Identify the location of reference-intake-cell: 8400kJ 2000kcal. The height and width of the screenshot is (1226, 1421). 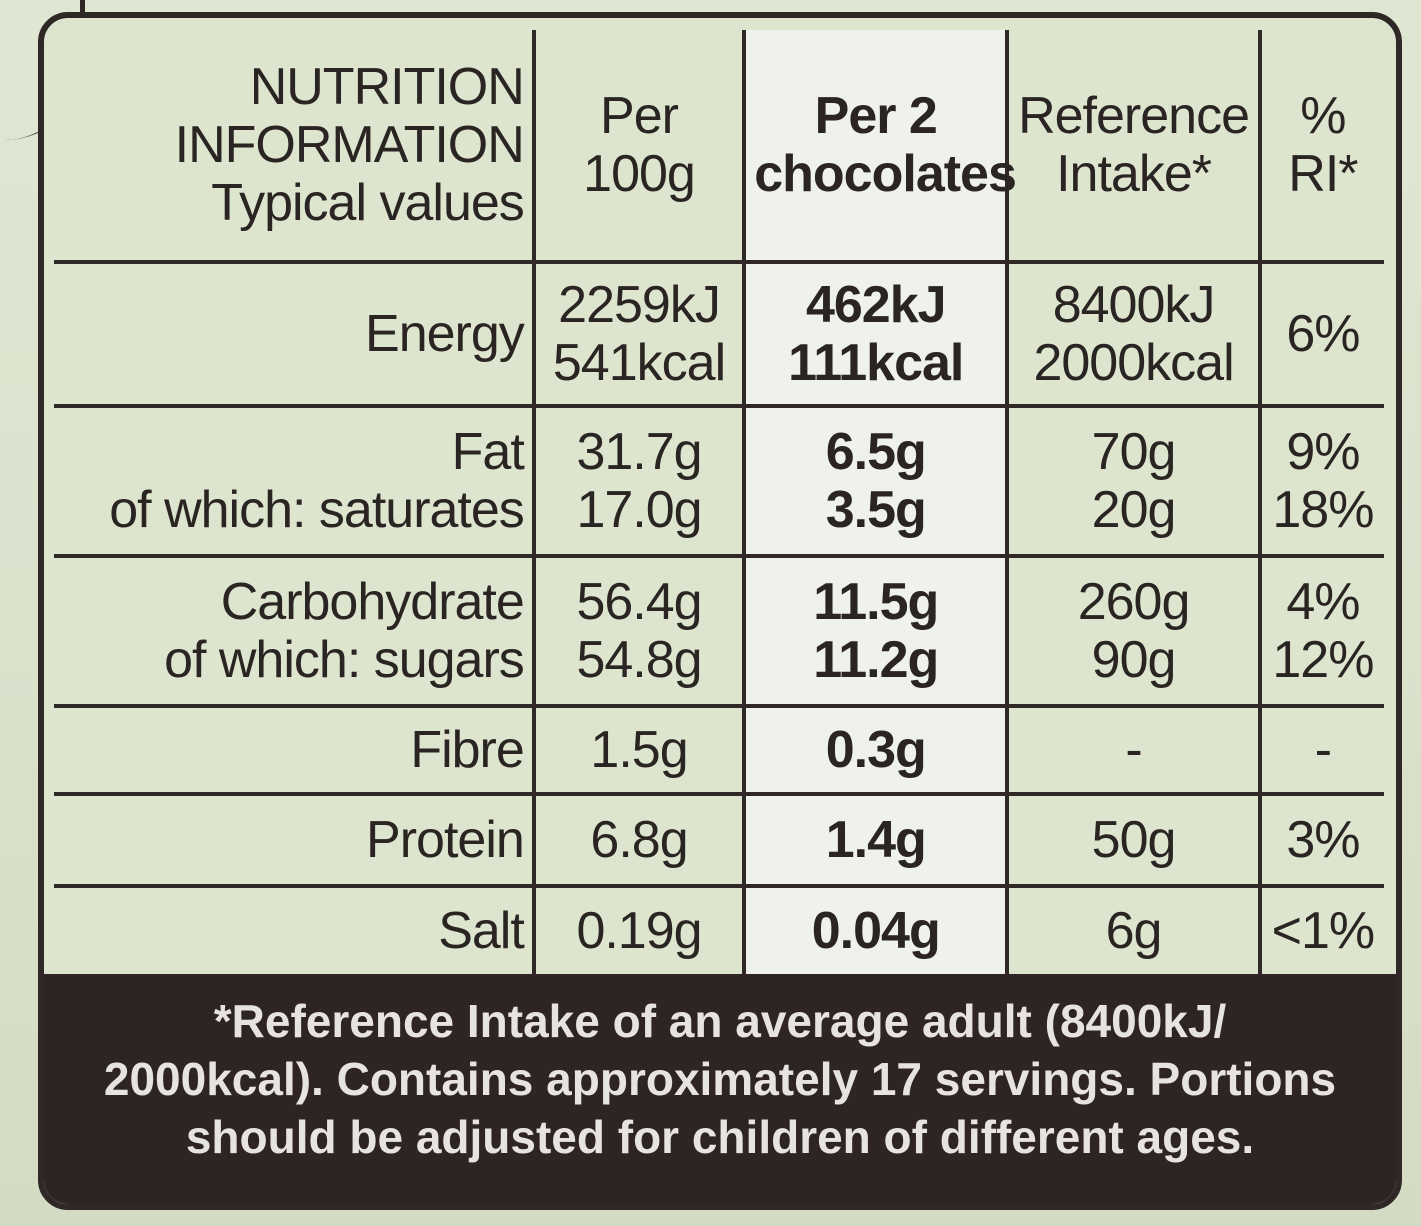
(1133, 334).